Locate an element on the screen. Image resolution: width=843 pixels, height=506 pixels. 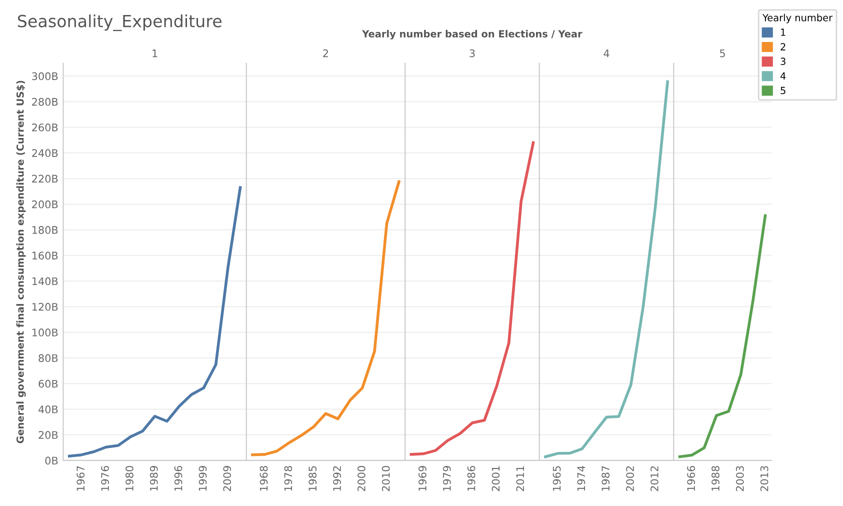
legend-title: Yearly number is located at coordinates (797, 19).